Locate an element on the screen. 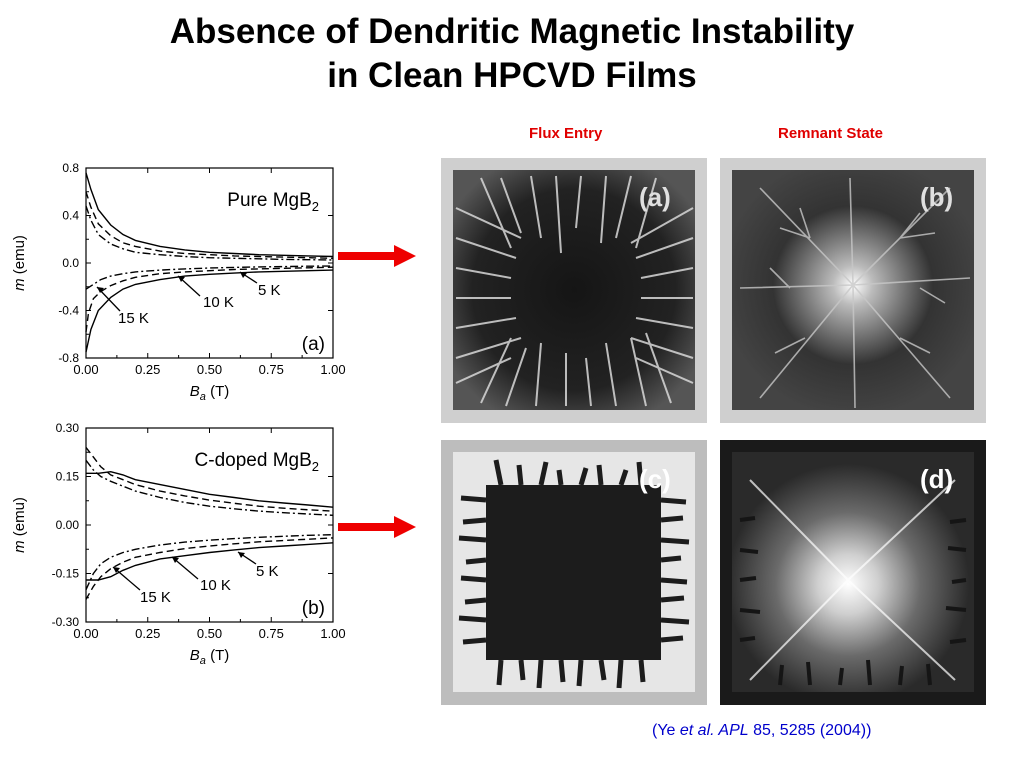 The image size is (1024, 768). y-tick-label: -0.30 is located at coordinates (66, 622).